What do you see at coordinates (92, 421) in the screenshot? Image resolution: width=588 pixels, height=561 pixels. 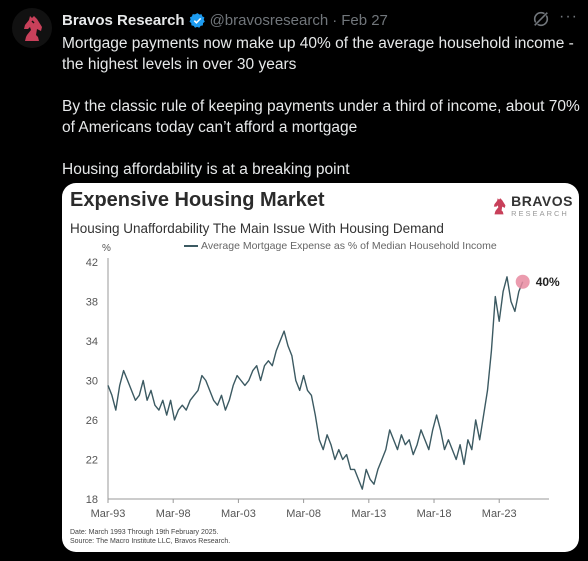 I see `y-tick-label: 26` at bounding box center [92, 421].